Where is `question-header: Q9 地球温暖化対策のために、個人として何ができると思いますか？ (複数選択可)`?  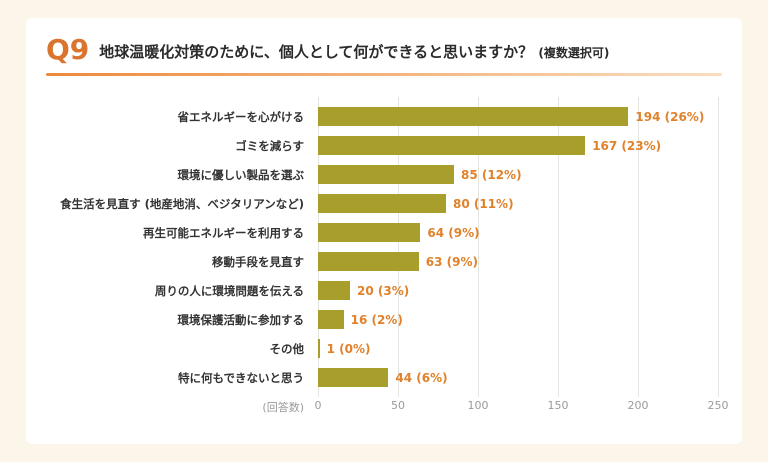
question-header: Q9 地球温暖化対策のために、個人として何ができると思いますか？ (複数選択可) is located at coordinates (384, 50).